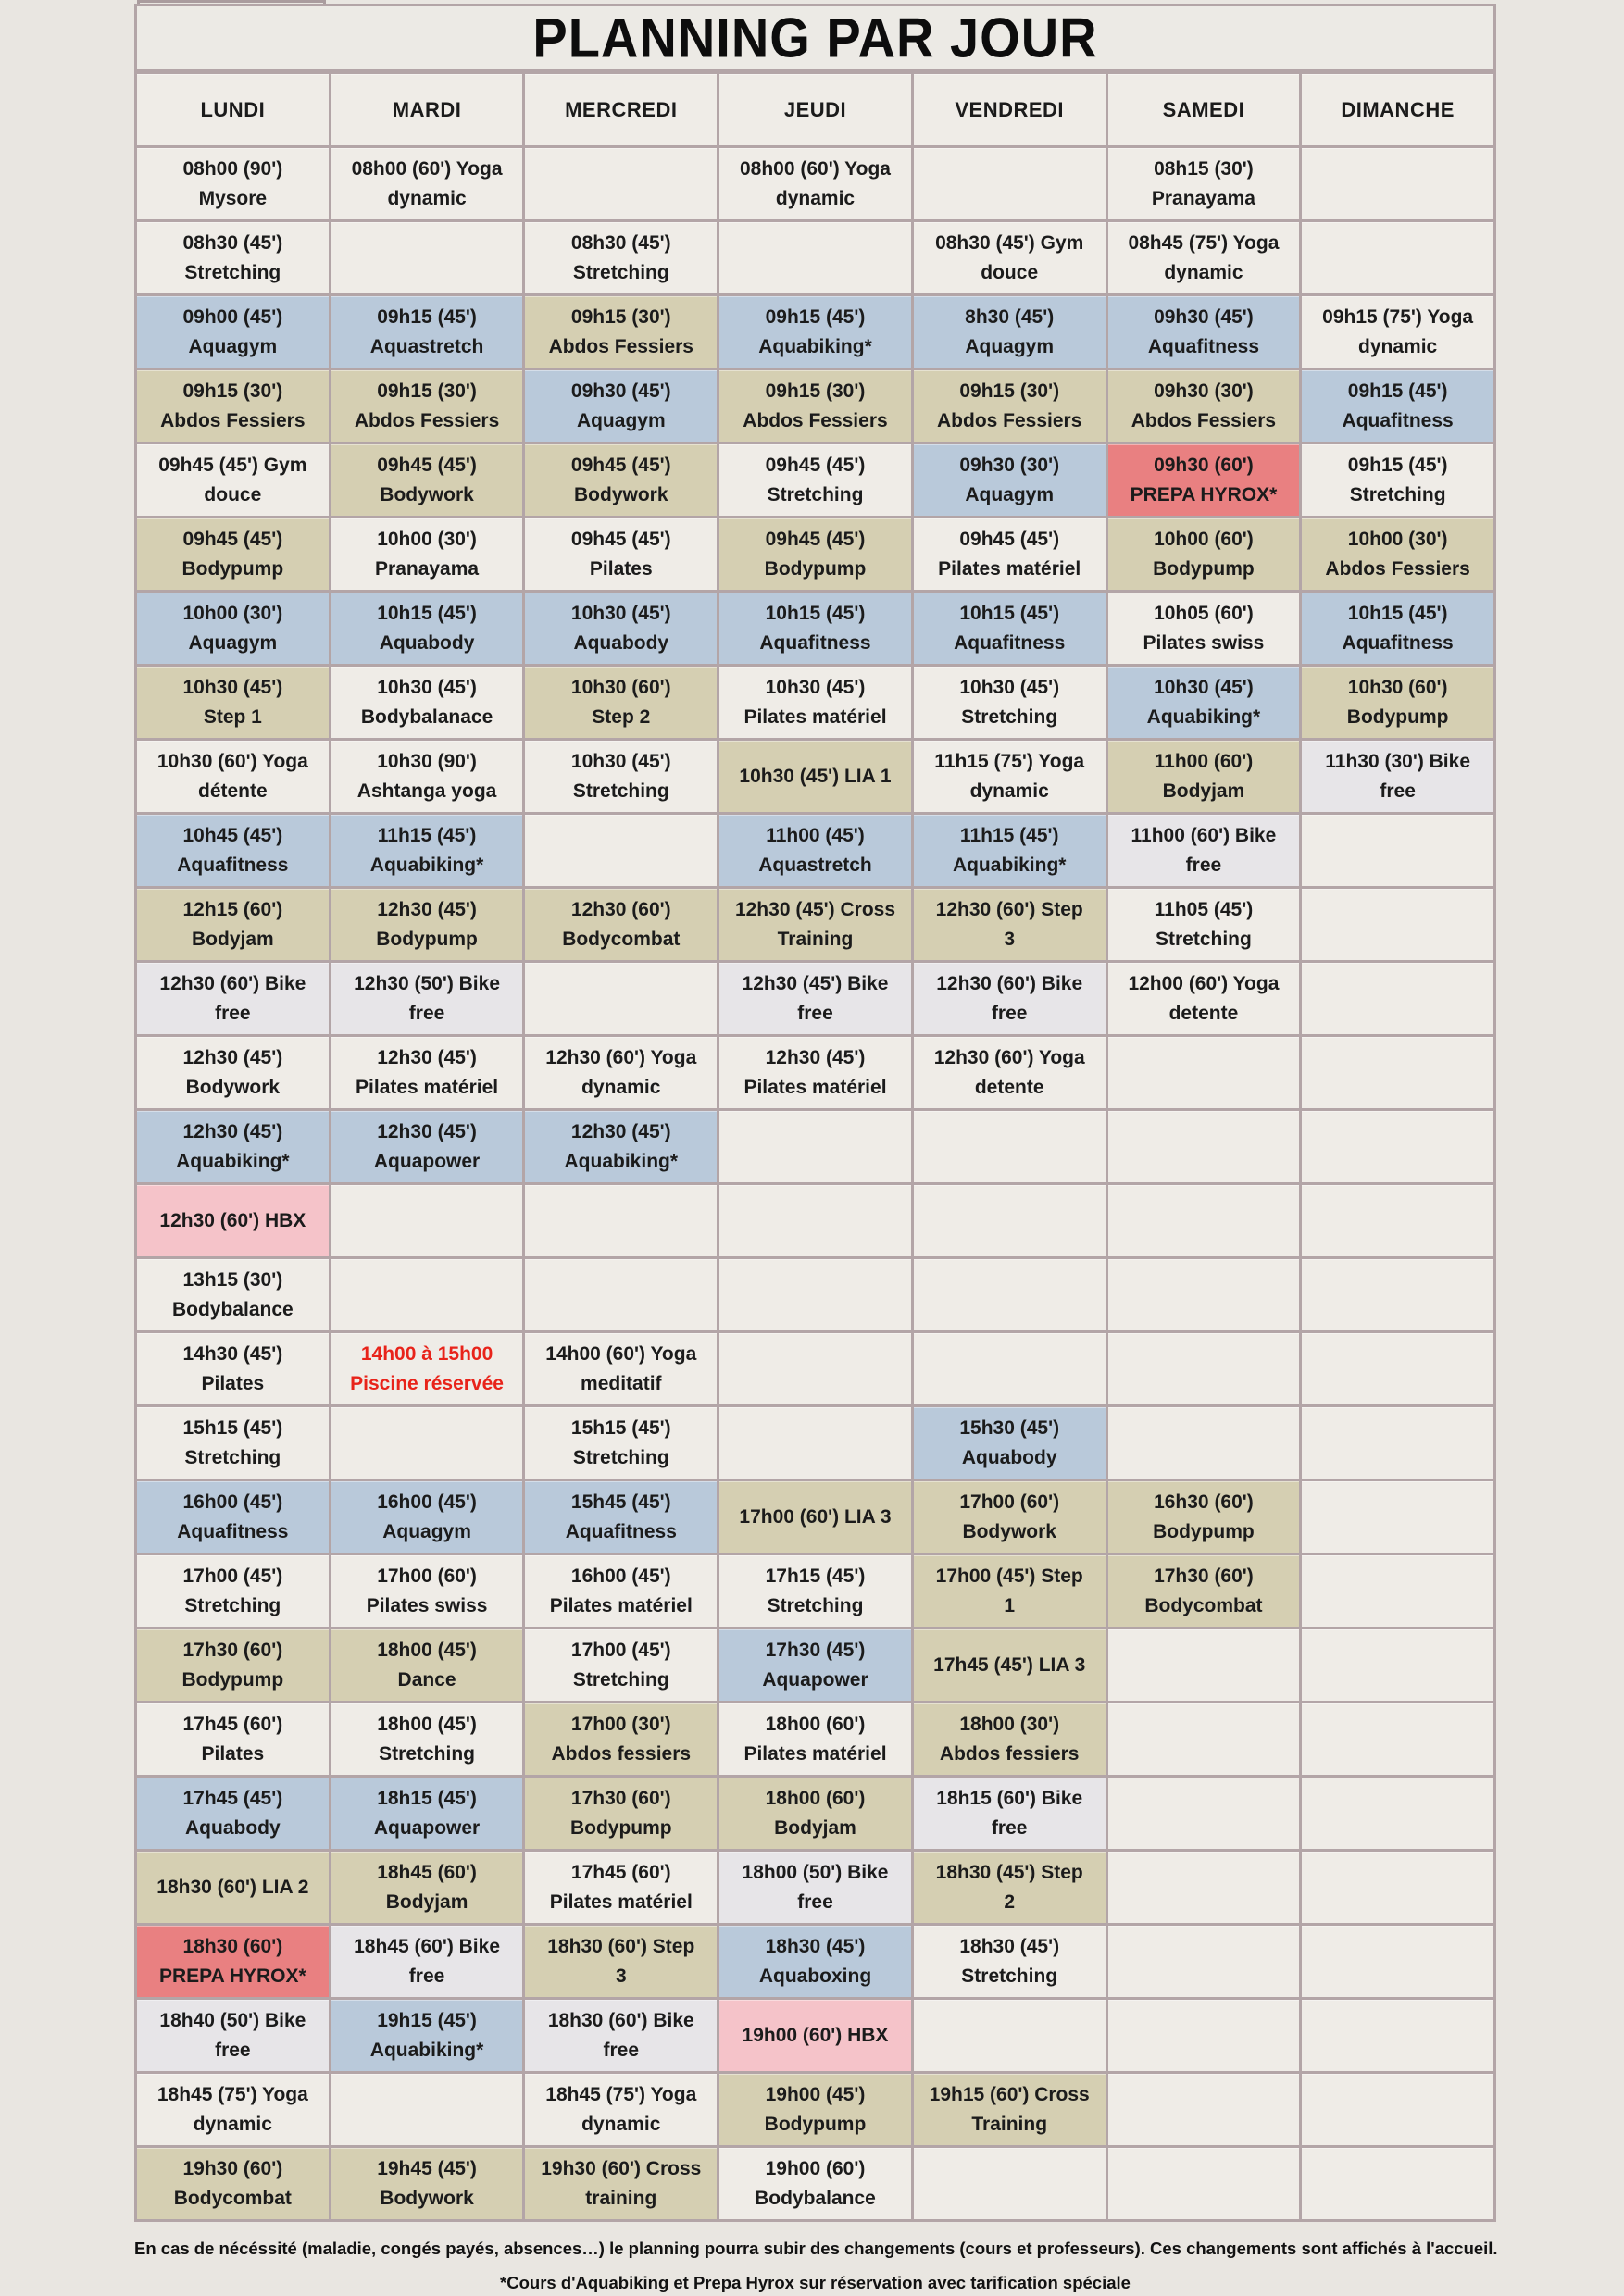 The height and width of the screenshot is (2296, 1624). Describe the element at coordinates (621, 2198) in the screenshot. I see `cell-line: training` at that location.